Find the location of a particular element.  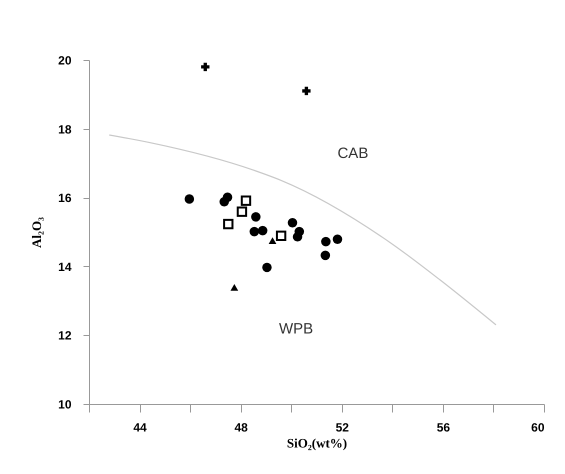

x-axis-title: SiO₂(wt%) is located at coordinates (317, 443).